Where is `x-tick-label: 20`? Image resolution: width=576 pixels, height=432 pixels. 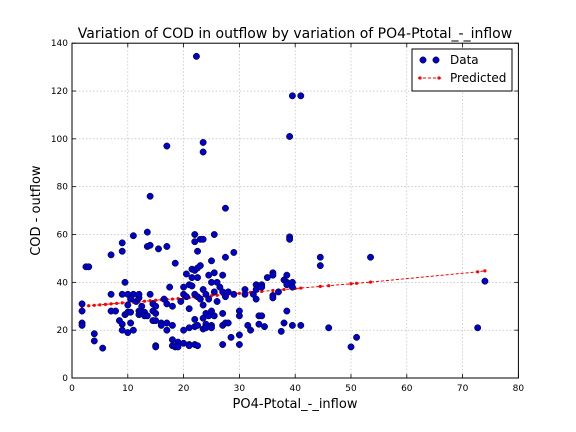 x-tick-label: 20 is located at coordinates (184, 389).